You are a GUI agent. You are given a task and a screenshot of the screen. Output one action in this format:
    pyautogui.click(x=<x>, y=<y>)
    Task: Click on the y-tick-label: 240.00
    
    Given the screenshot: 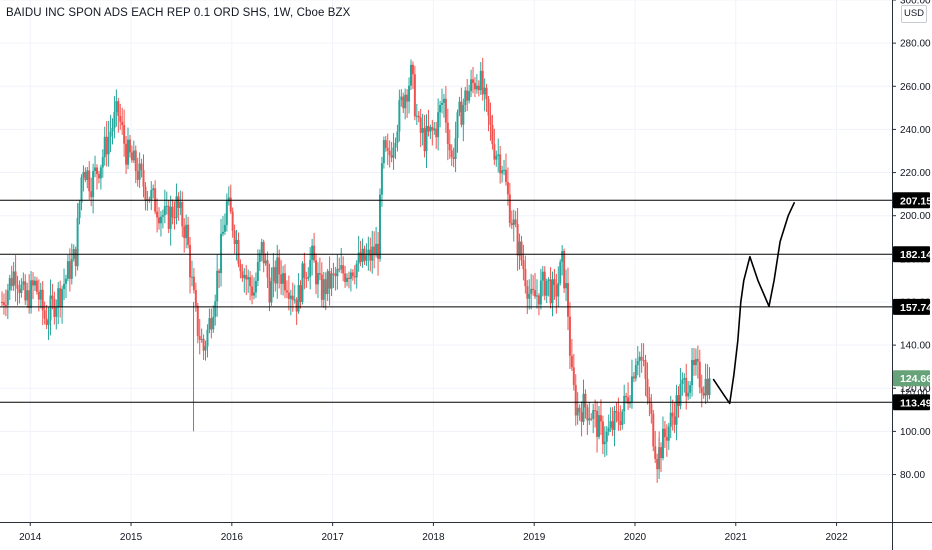 What is the action you would take?
    pyautogui.click(x=915, y=130)
    